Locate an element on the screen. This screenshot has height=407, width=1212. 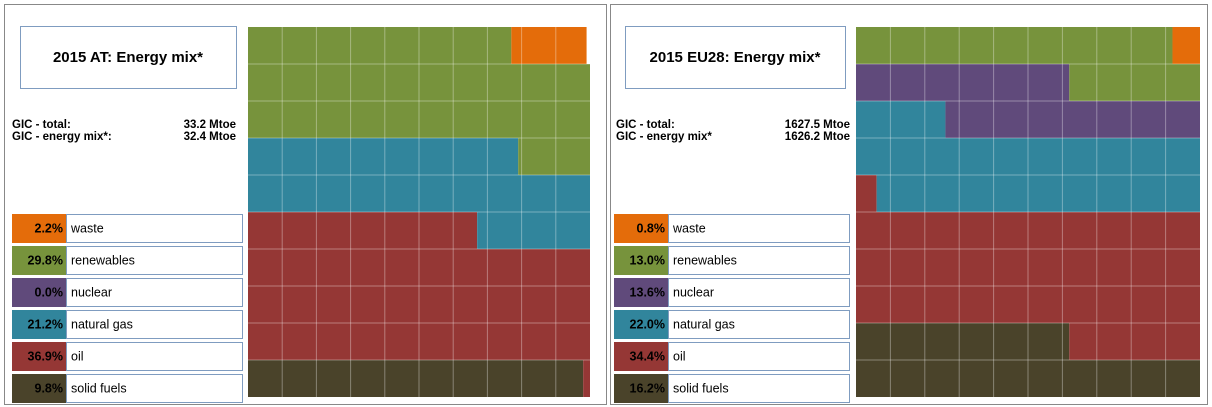
legend-value: 34.4% is located at coordinates (647, 356).